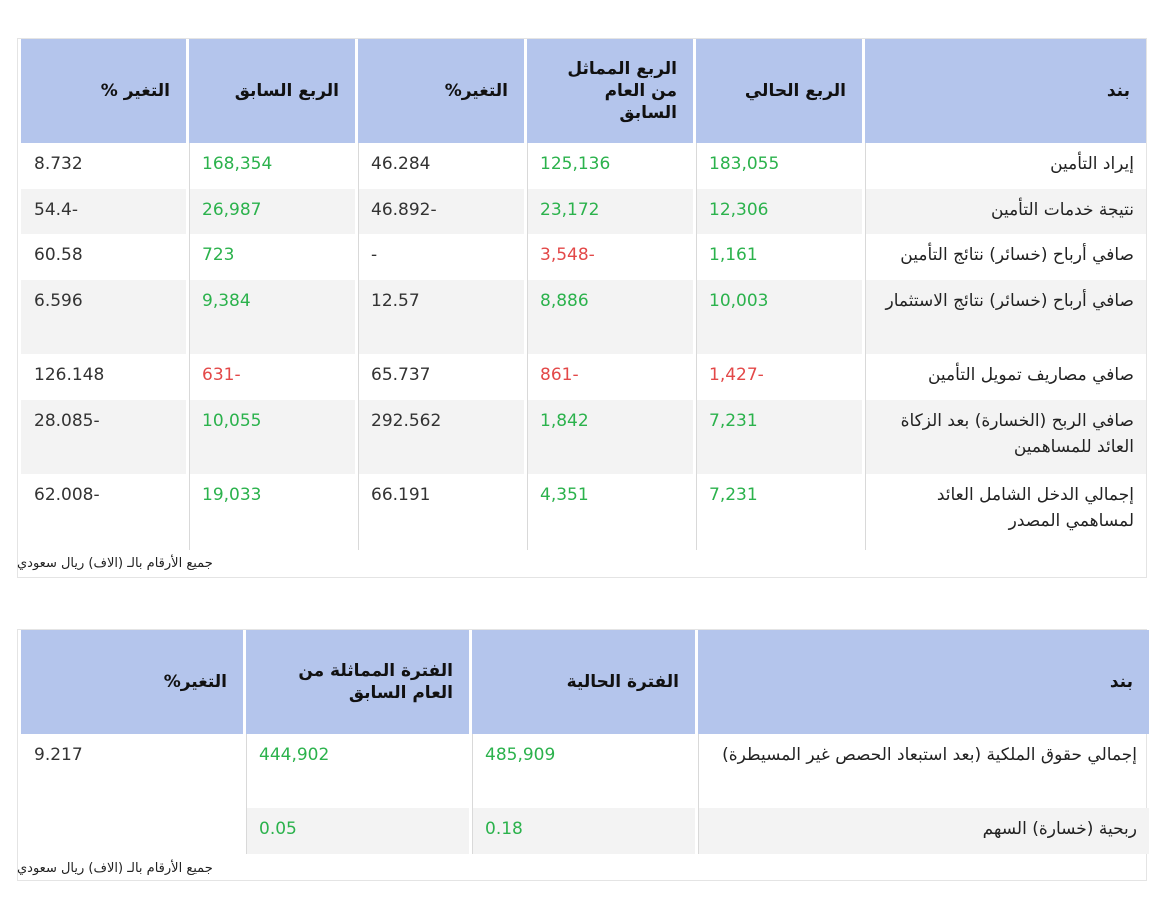 This screenshot has width=1170, height=915. Describe the element at coordinates (103, 211) in the screenshot. I see `cell-change-qoq: 54.4-` at that location.